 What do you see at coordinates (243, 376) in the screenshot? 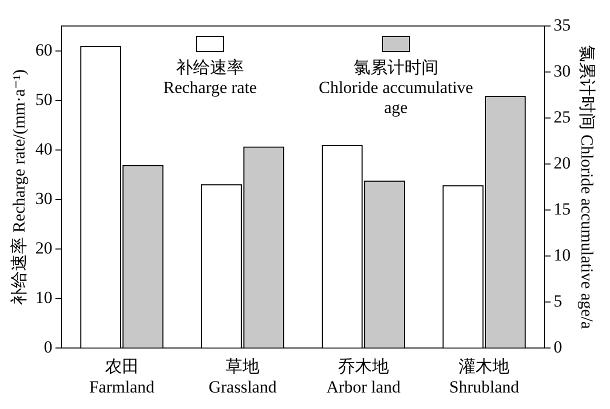
I see `x-tick-label: 草地 Grassland` at bounding box center [243, 376].